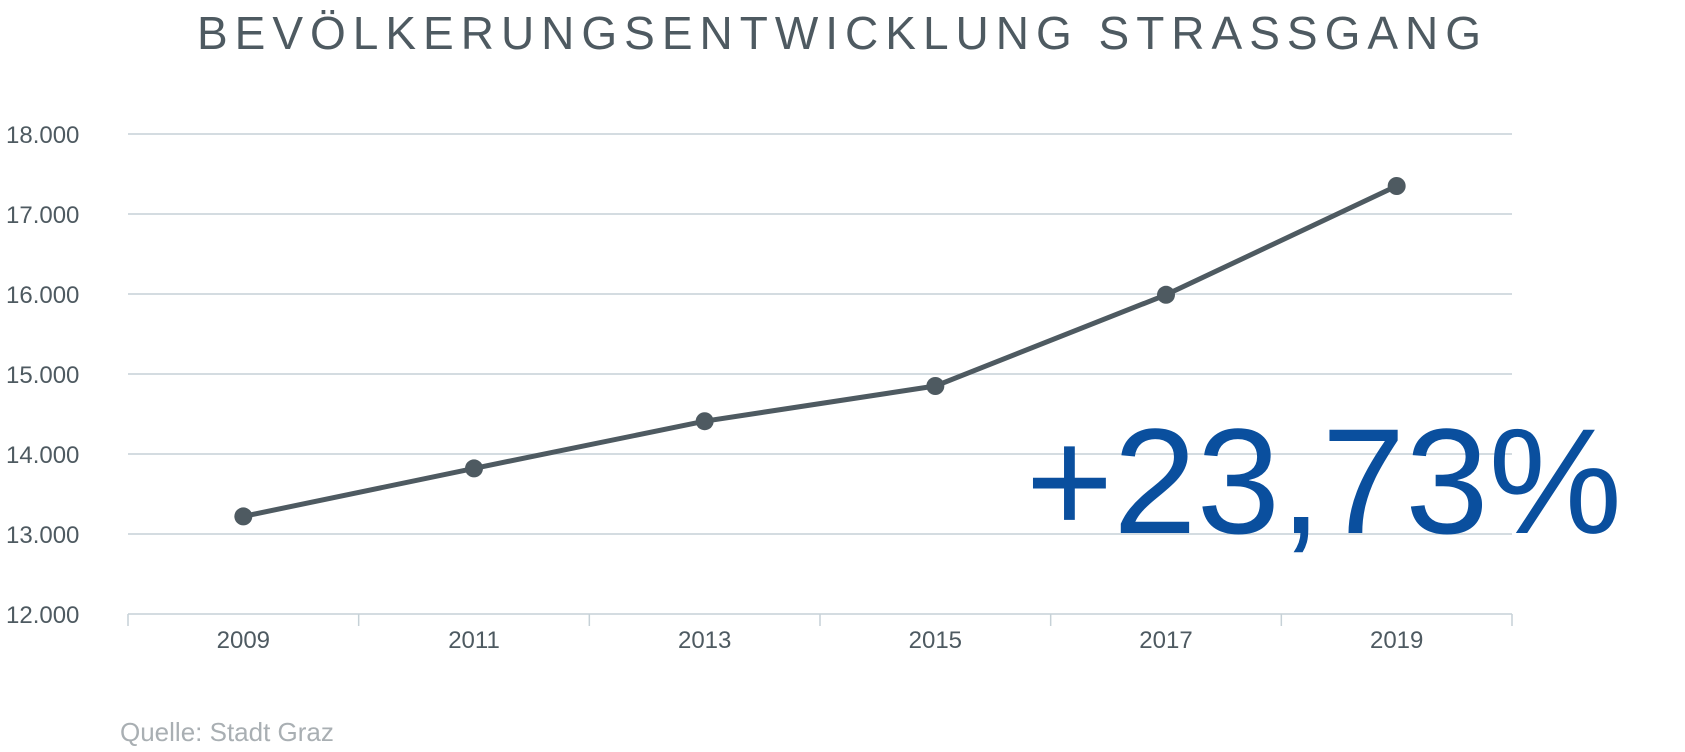 This screenshot has height=752, width=1685. I want to click on source-note: Quelle: Stadt Graz, so click(227, 732).